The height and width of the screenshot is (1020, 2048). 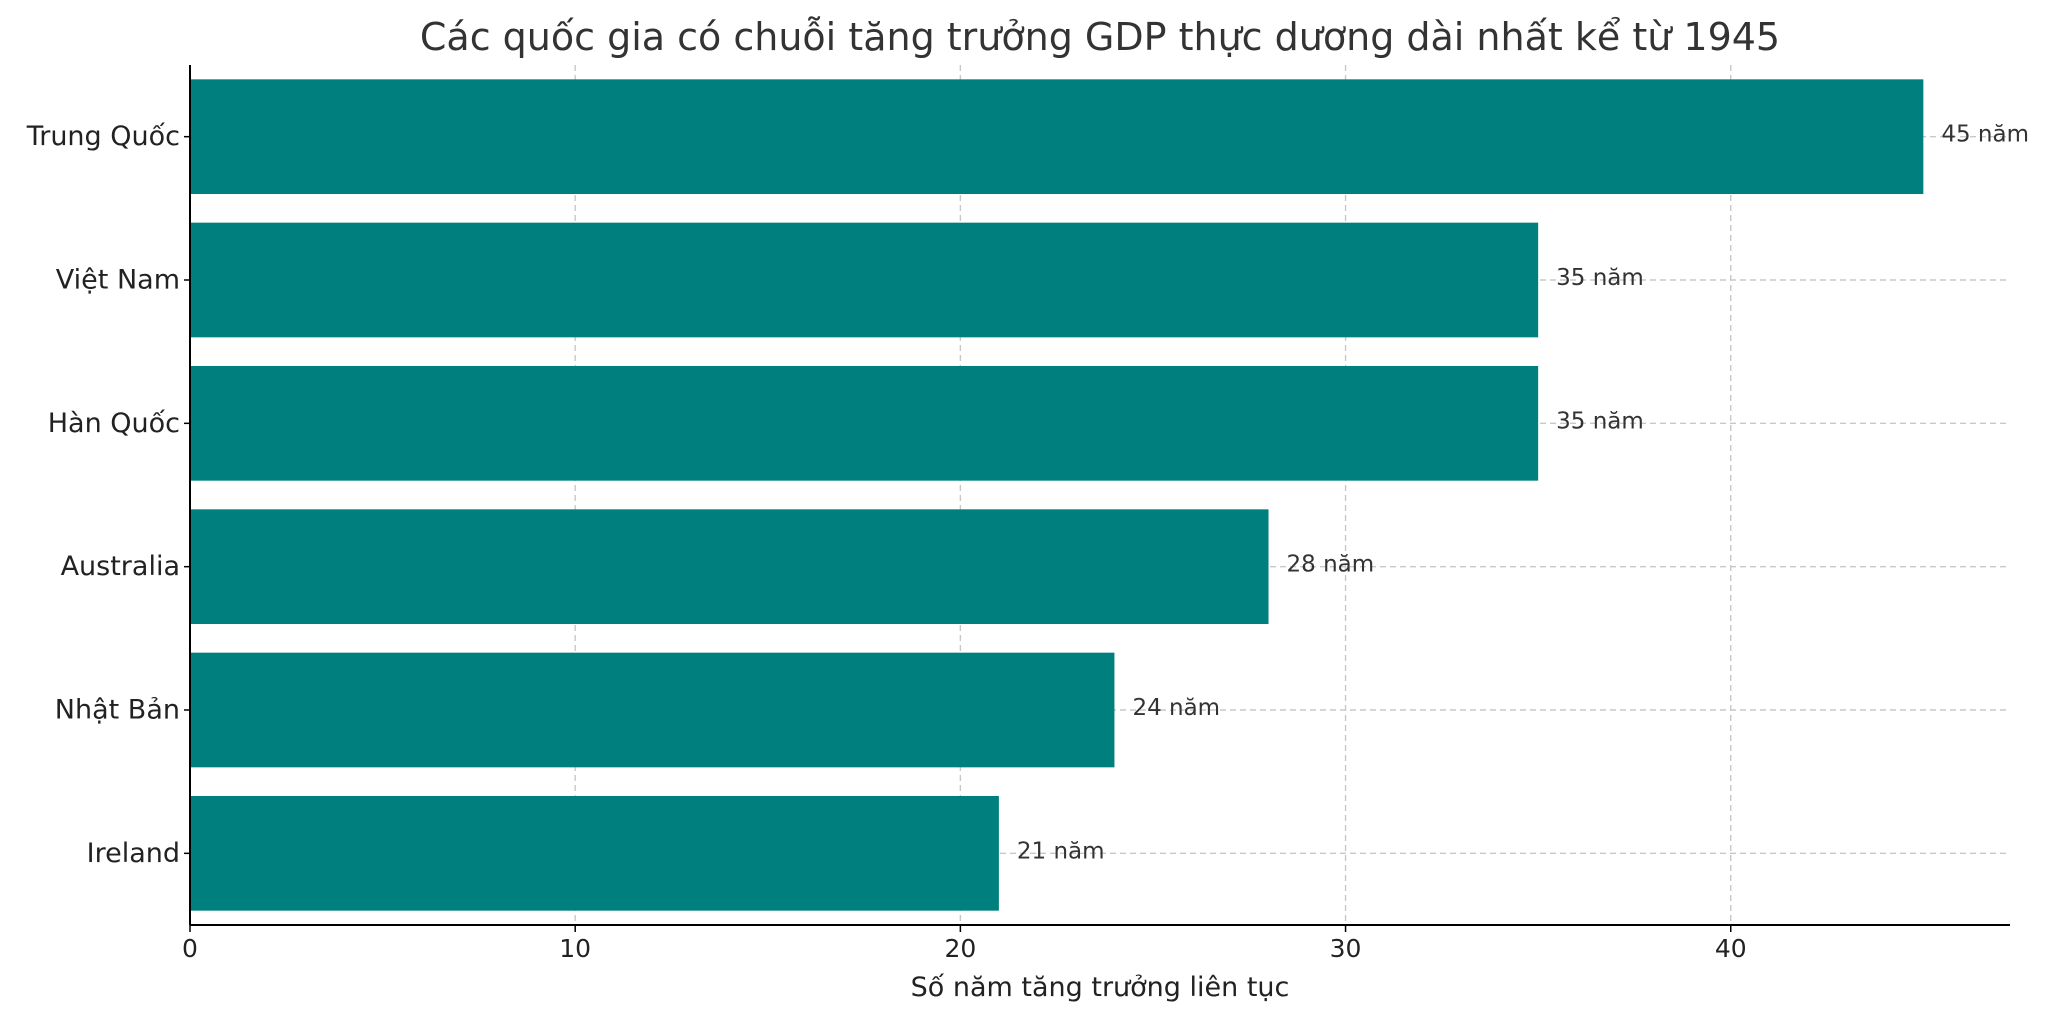 I want to click on data-label-5: 21 năm, so click(x=1061, y=851).